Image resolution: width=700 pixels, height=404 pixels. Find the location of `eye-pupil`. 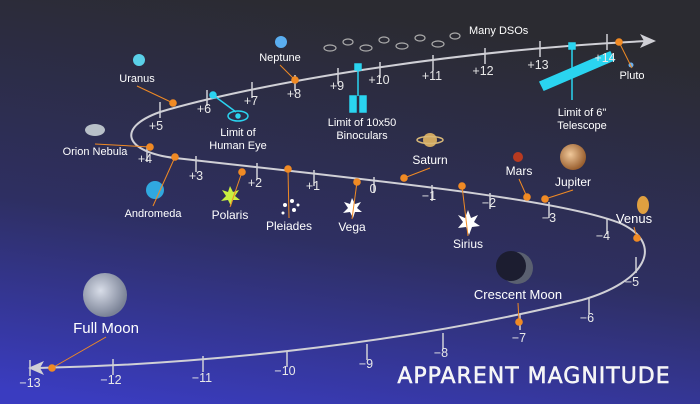

eye-pupil is located at coordinates (238, 116).